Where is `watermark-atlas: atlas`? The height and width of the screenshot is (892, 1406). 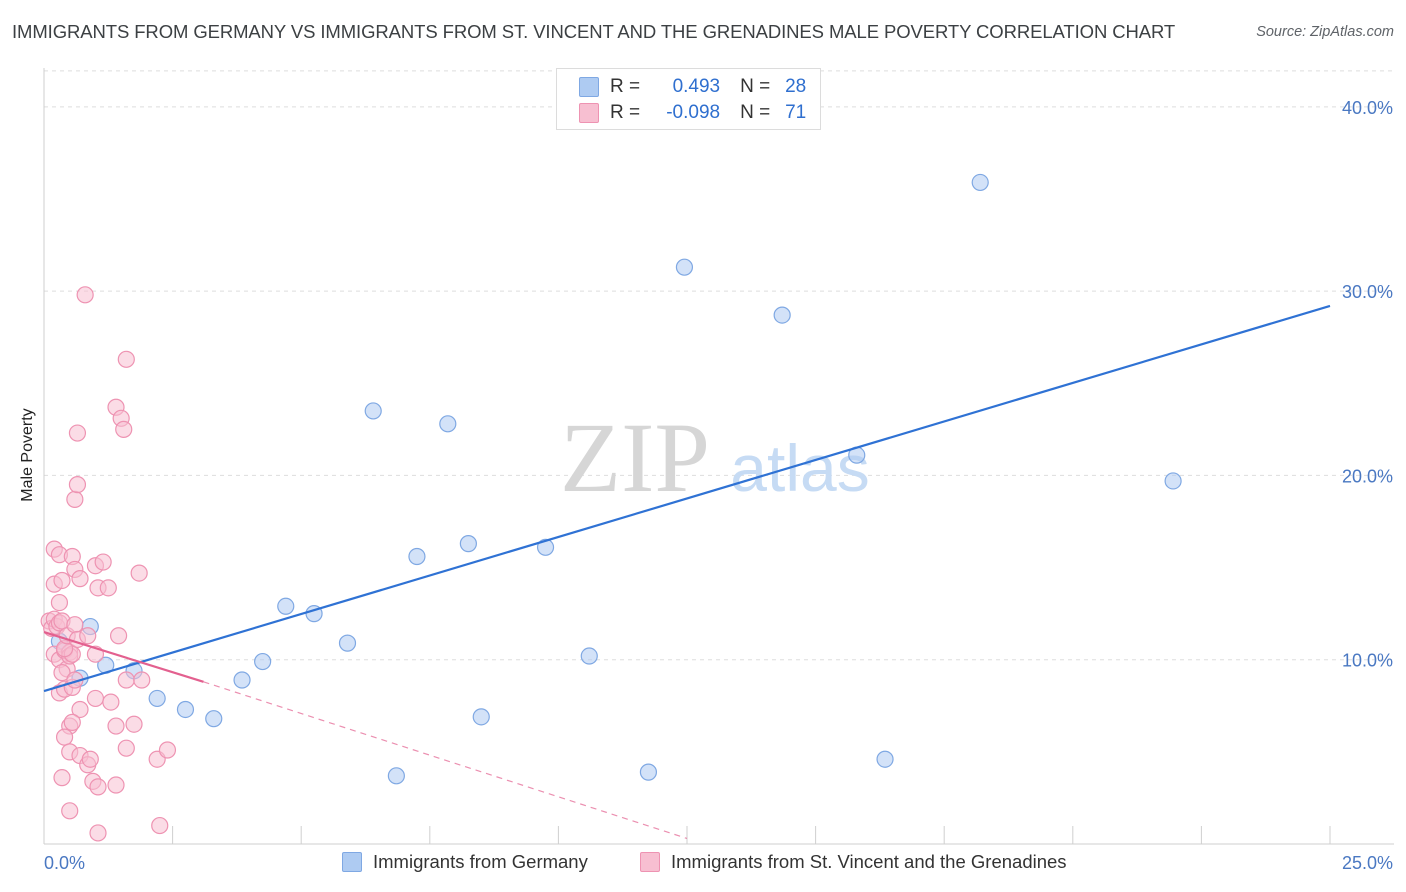
watermark-atlas: atlas is located at coordinates (799, 468).